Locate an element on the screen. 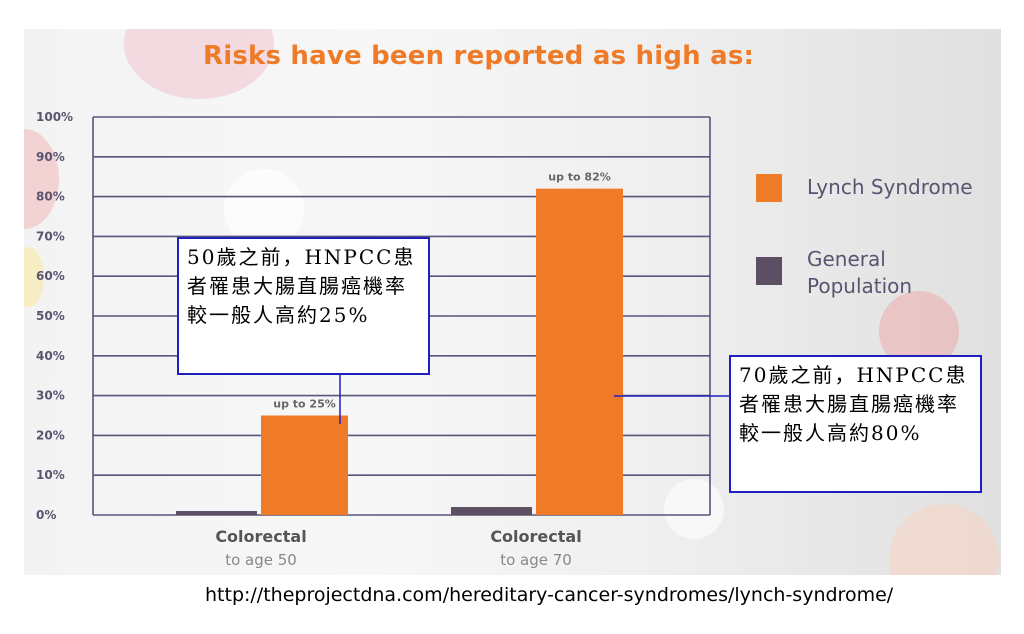 The width and height of the screenshot is (1024, 634). legend-swatch-general is located at coordinates (769, 271).